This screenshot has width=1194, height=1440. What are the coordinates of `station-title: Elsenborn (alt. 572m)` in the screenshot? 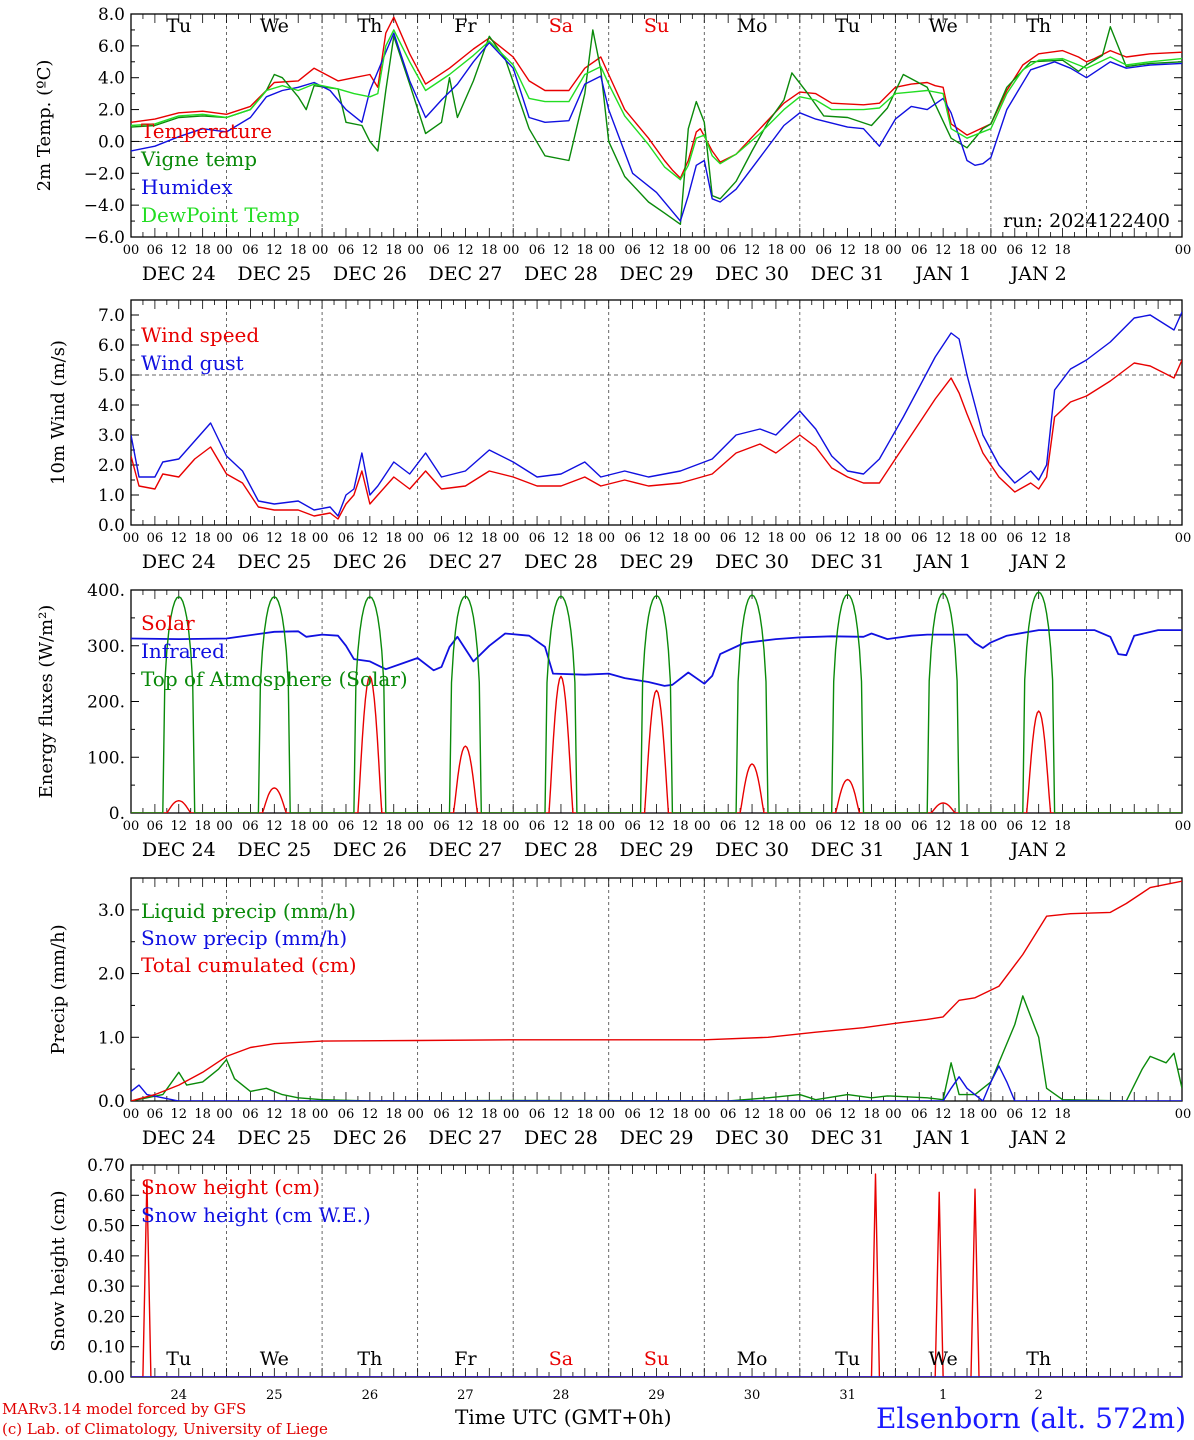 It's located at (1030, 1418).